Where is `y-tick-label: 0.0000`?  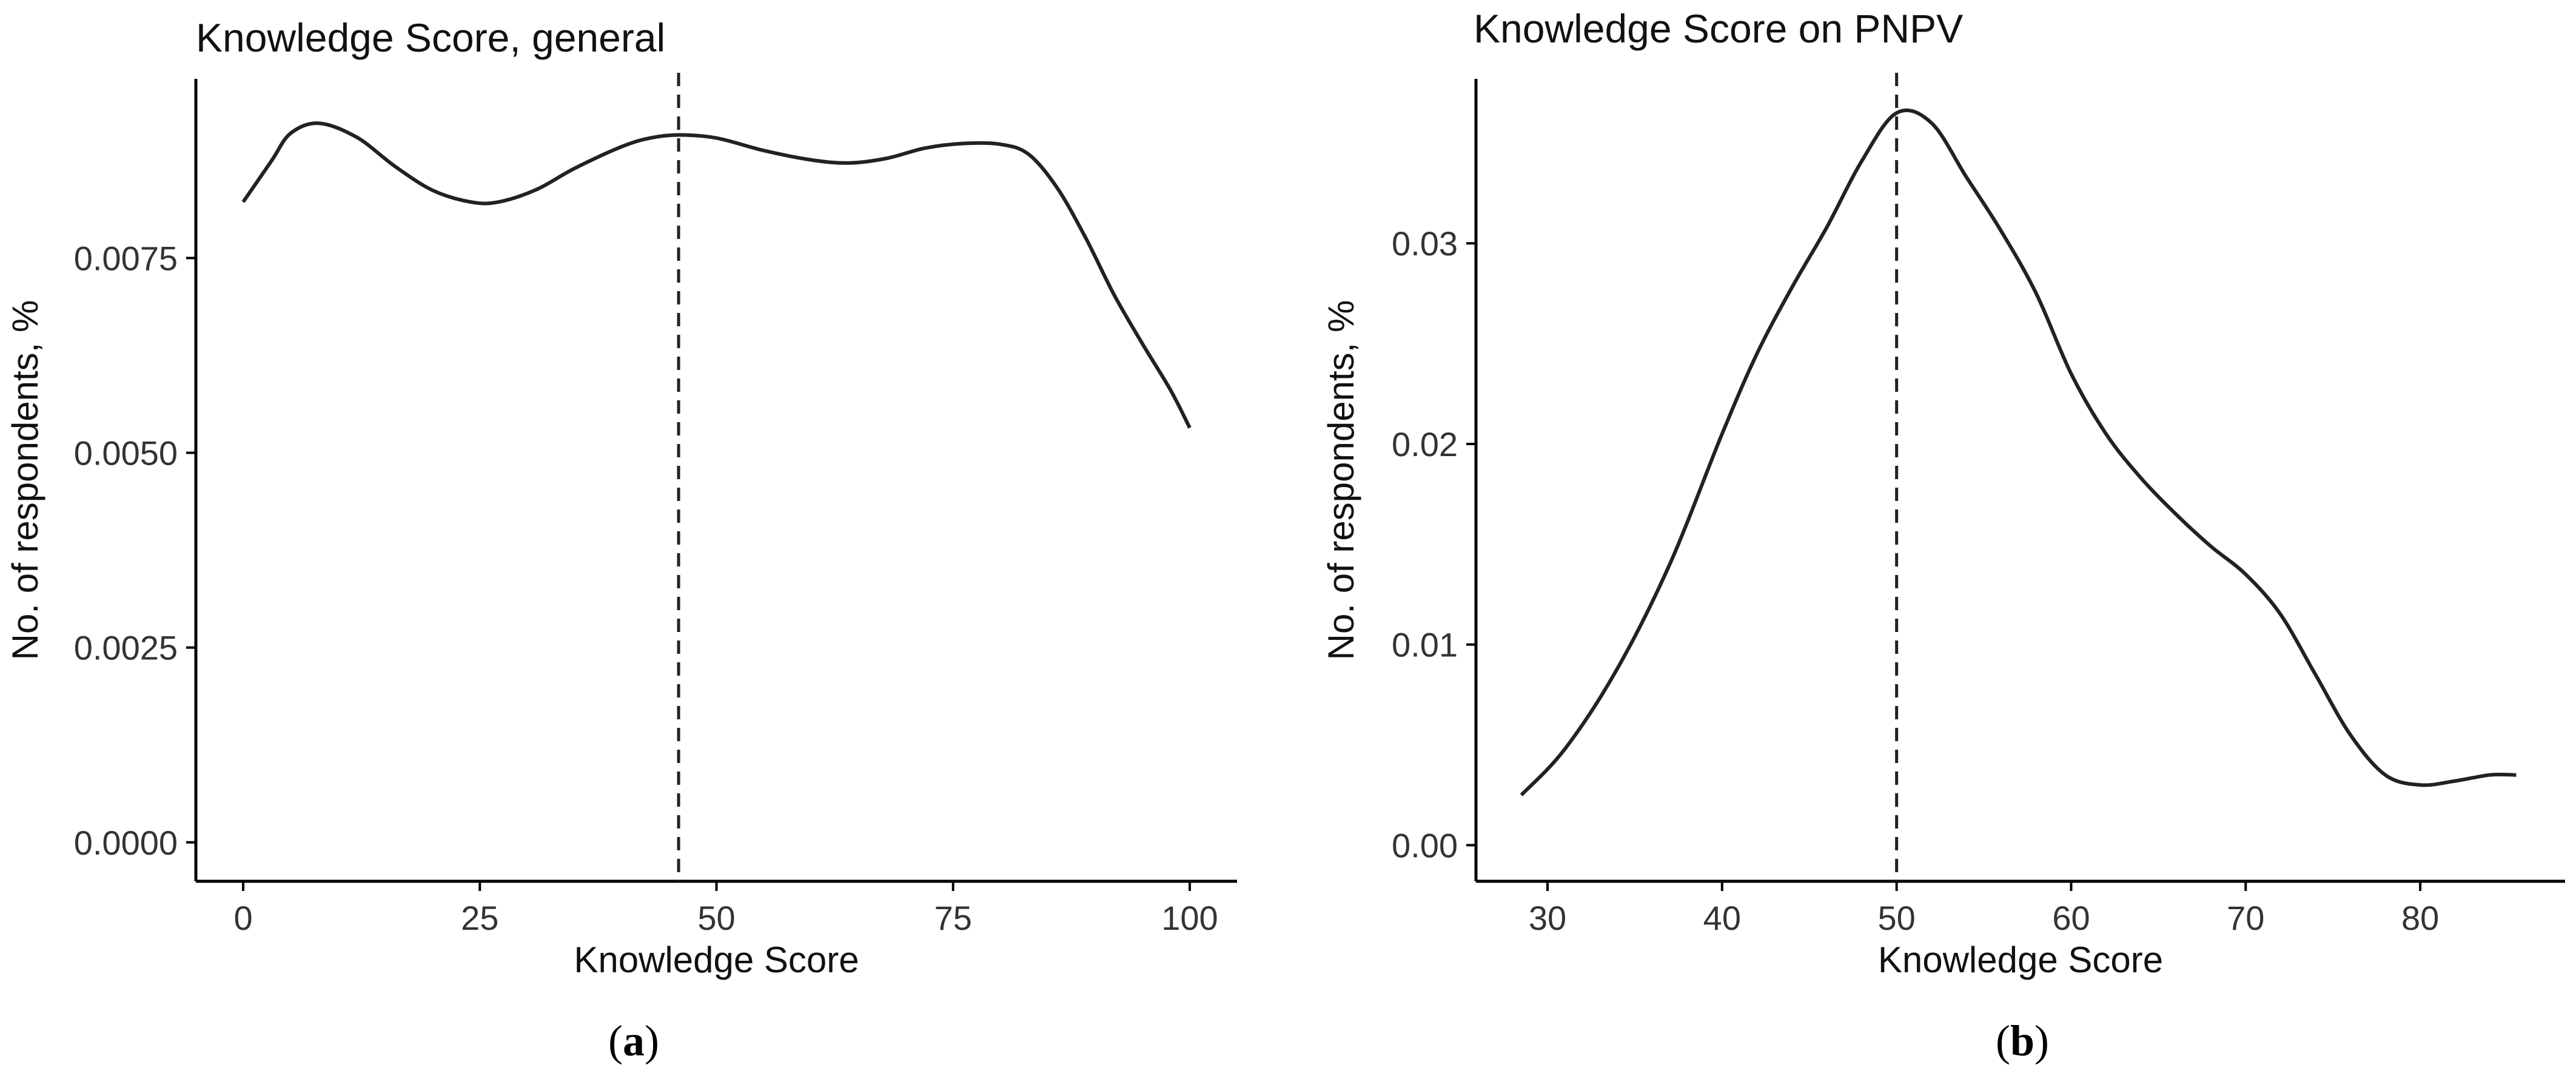 y-tick-label: 0.0000 is located at coordinates (126, 843).